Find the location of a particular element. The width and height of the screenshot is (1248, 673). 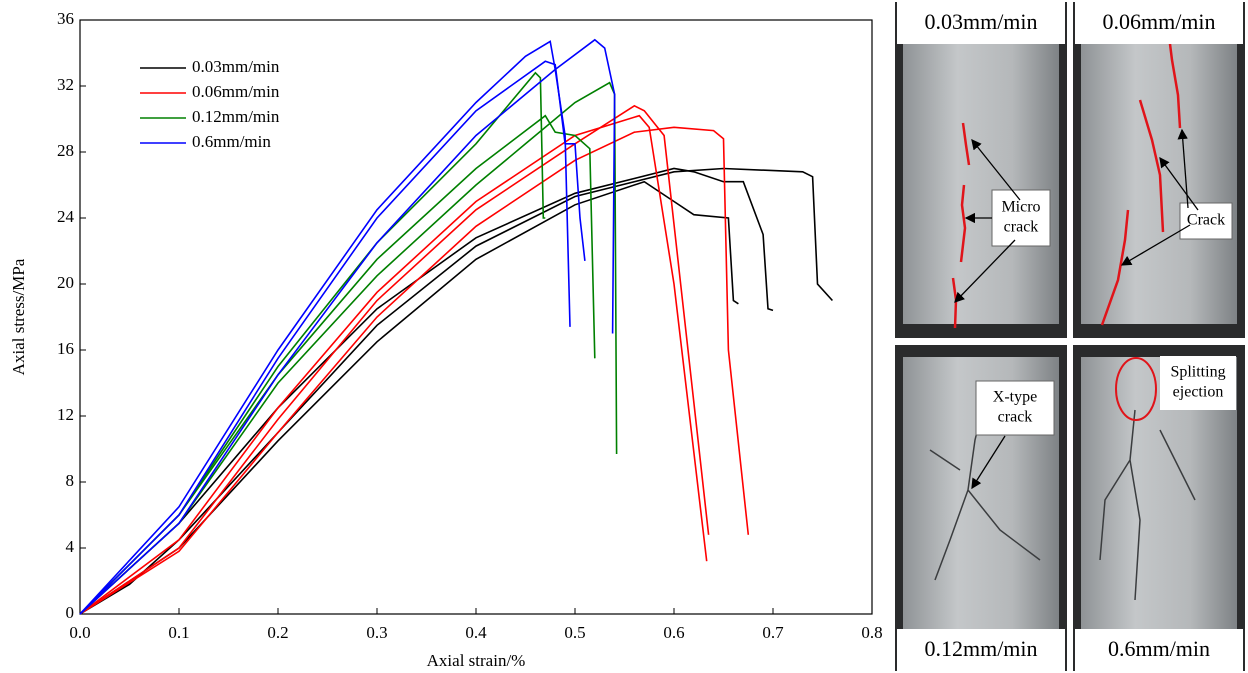

crack-line is located at coordinates (1147, 505).